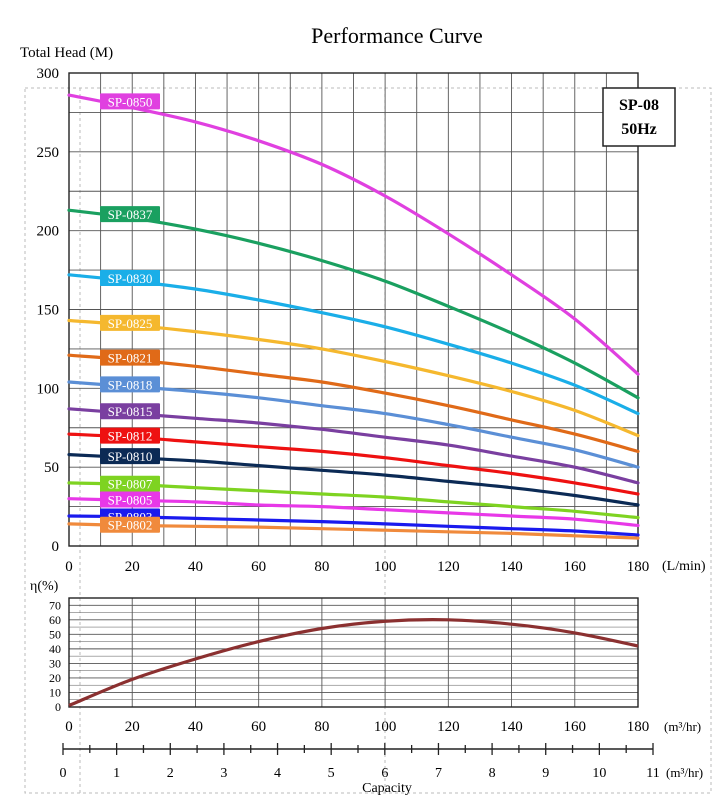 The height and width of the screenshot is (808, 727). I want to click on svg-text: SP-0815, so click(130, 411).